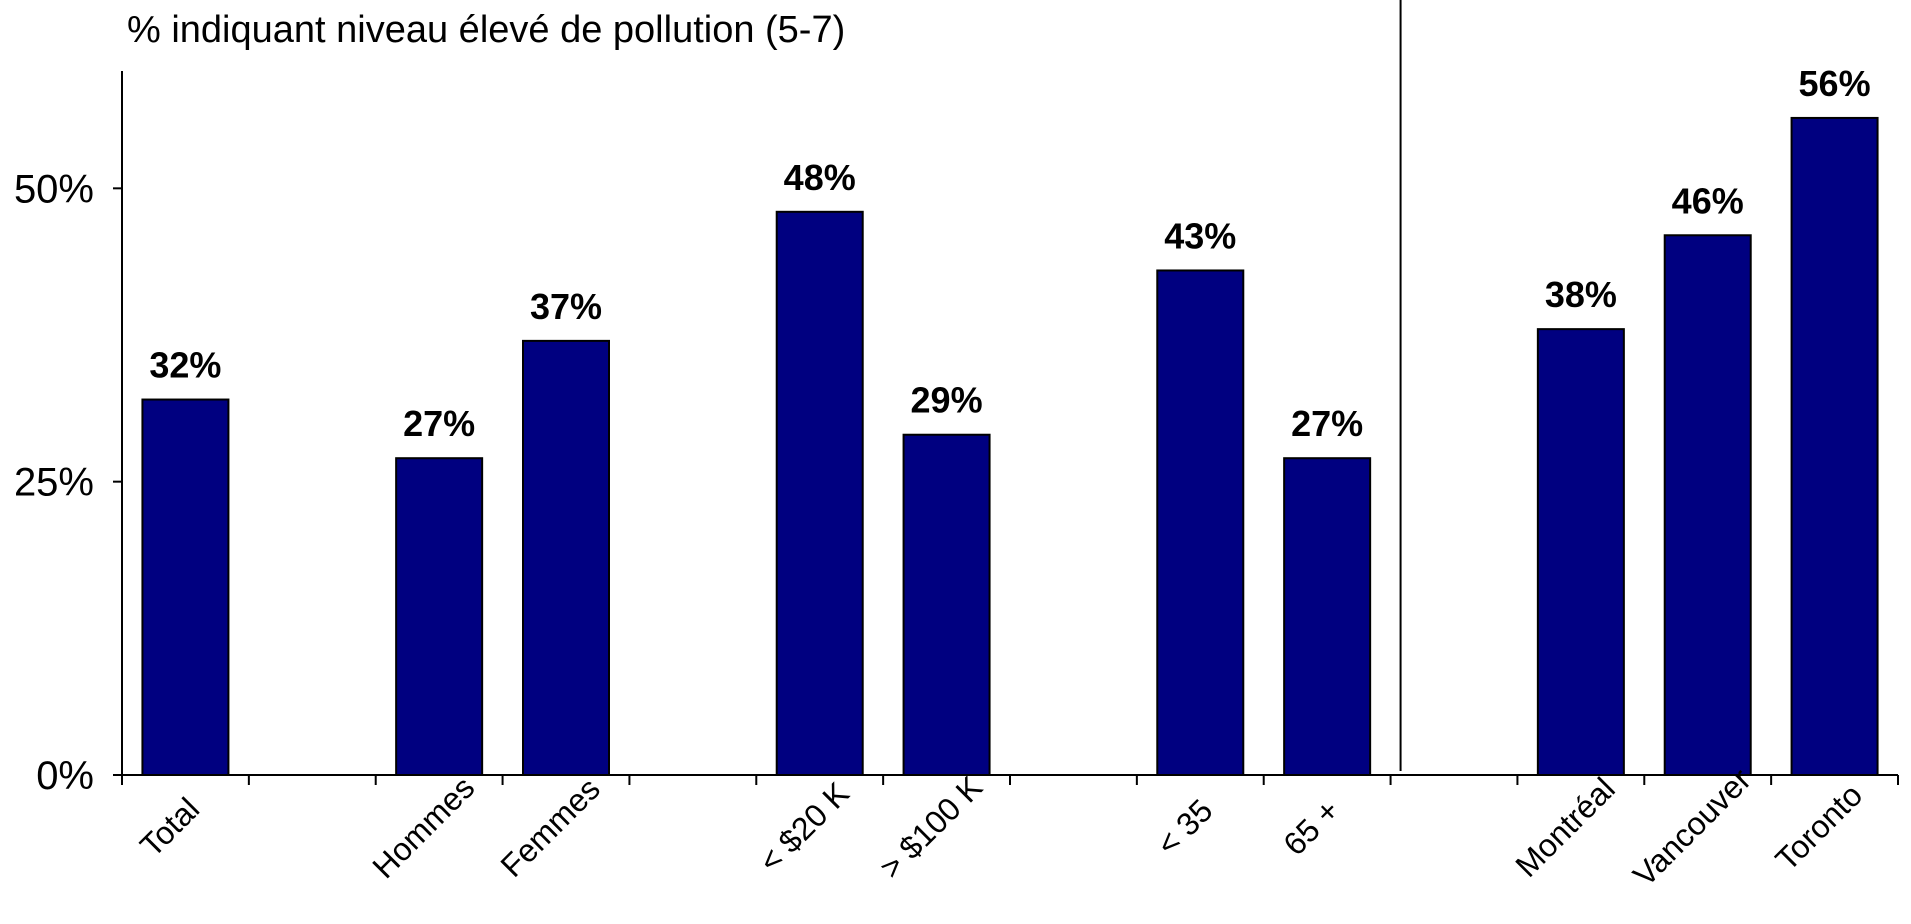  I want to click on value-label: 32%, so click(185, 365).